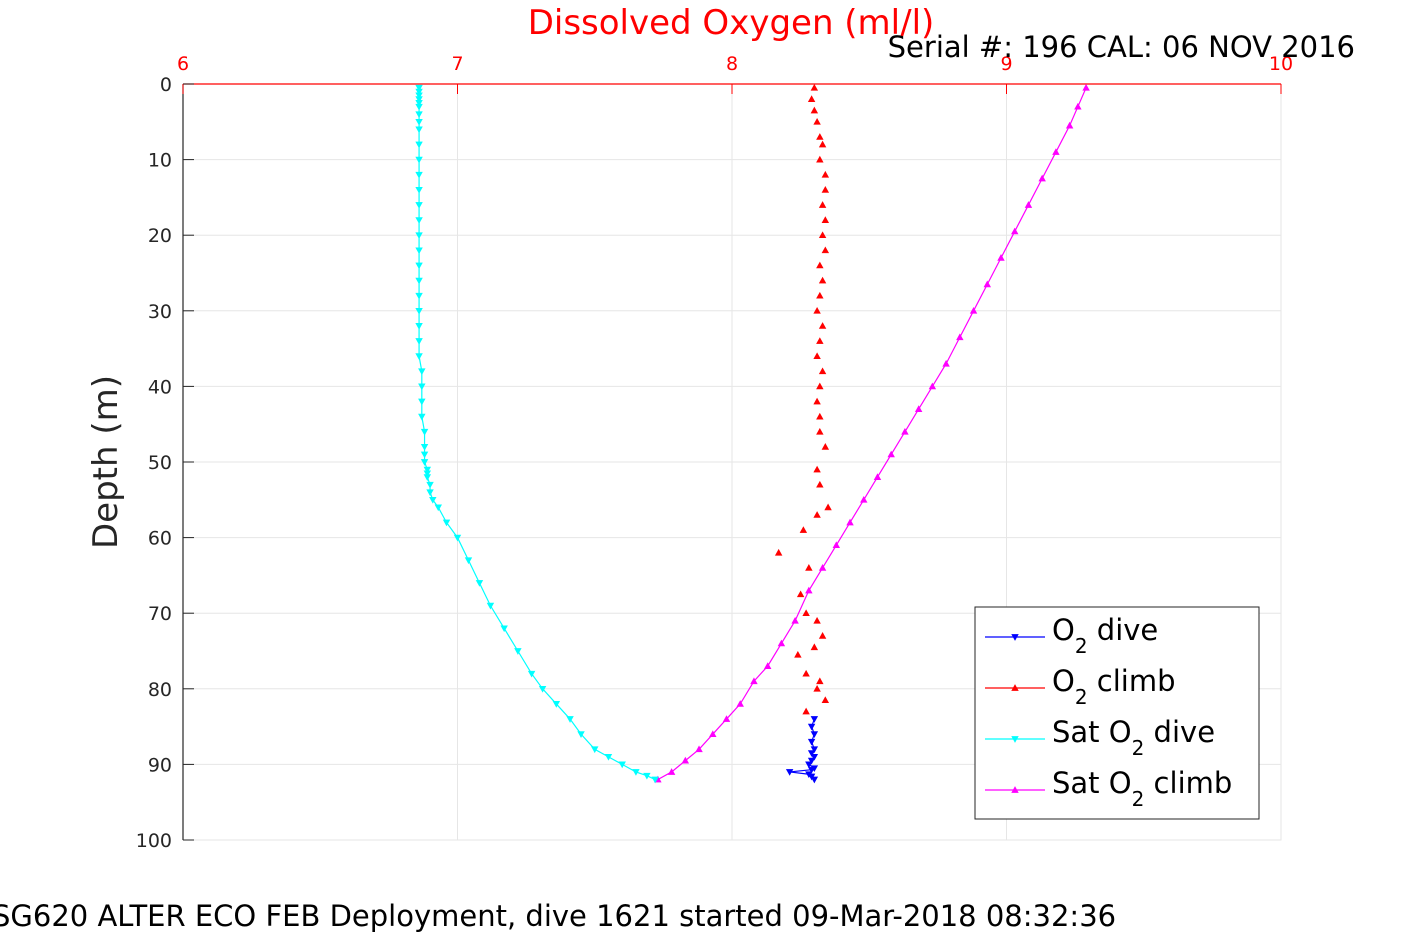 The width and height of the screenshot is (1417, 945). Describe the element at coordinates (731, 23) in the screenshot. I see `chart-title: Dissolved Oxygen (ml/l)` at that location.